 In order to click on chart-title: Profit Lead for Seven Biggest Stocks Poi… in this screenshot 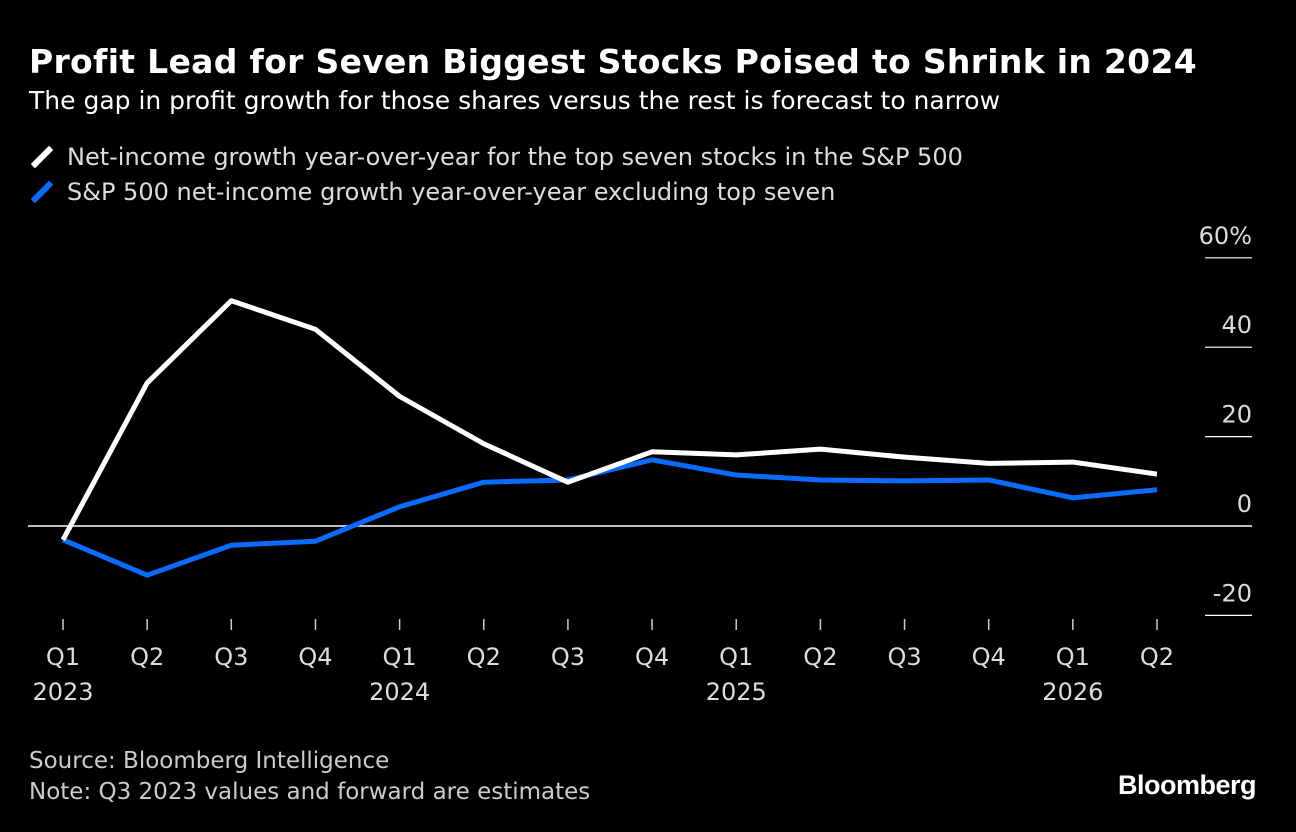, I will do `click(613, 61)`.